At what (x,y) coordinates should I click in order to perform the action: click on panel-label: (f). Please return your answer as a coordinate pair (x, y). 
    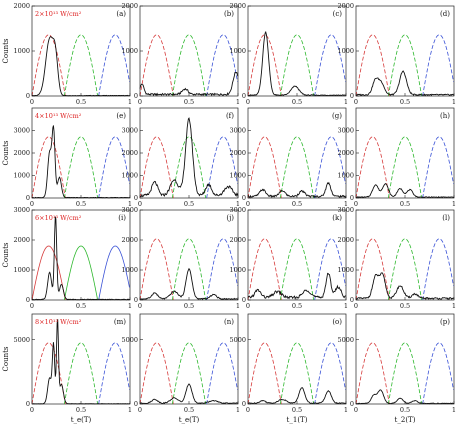
    Looking at the image, I should click on (230, 116).